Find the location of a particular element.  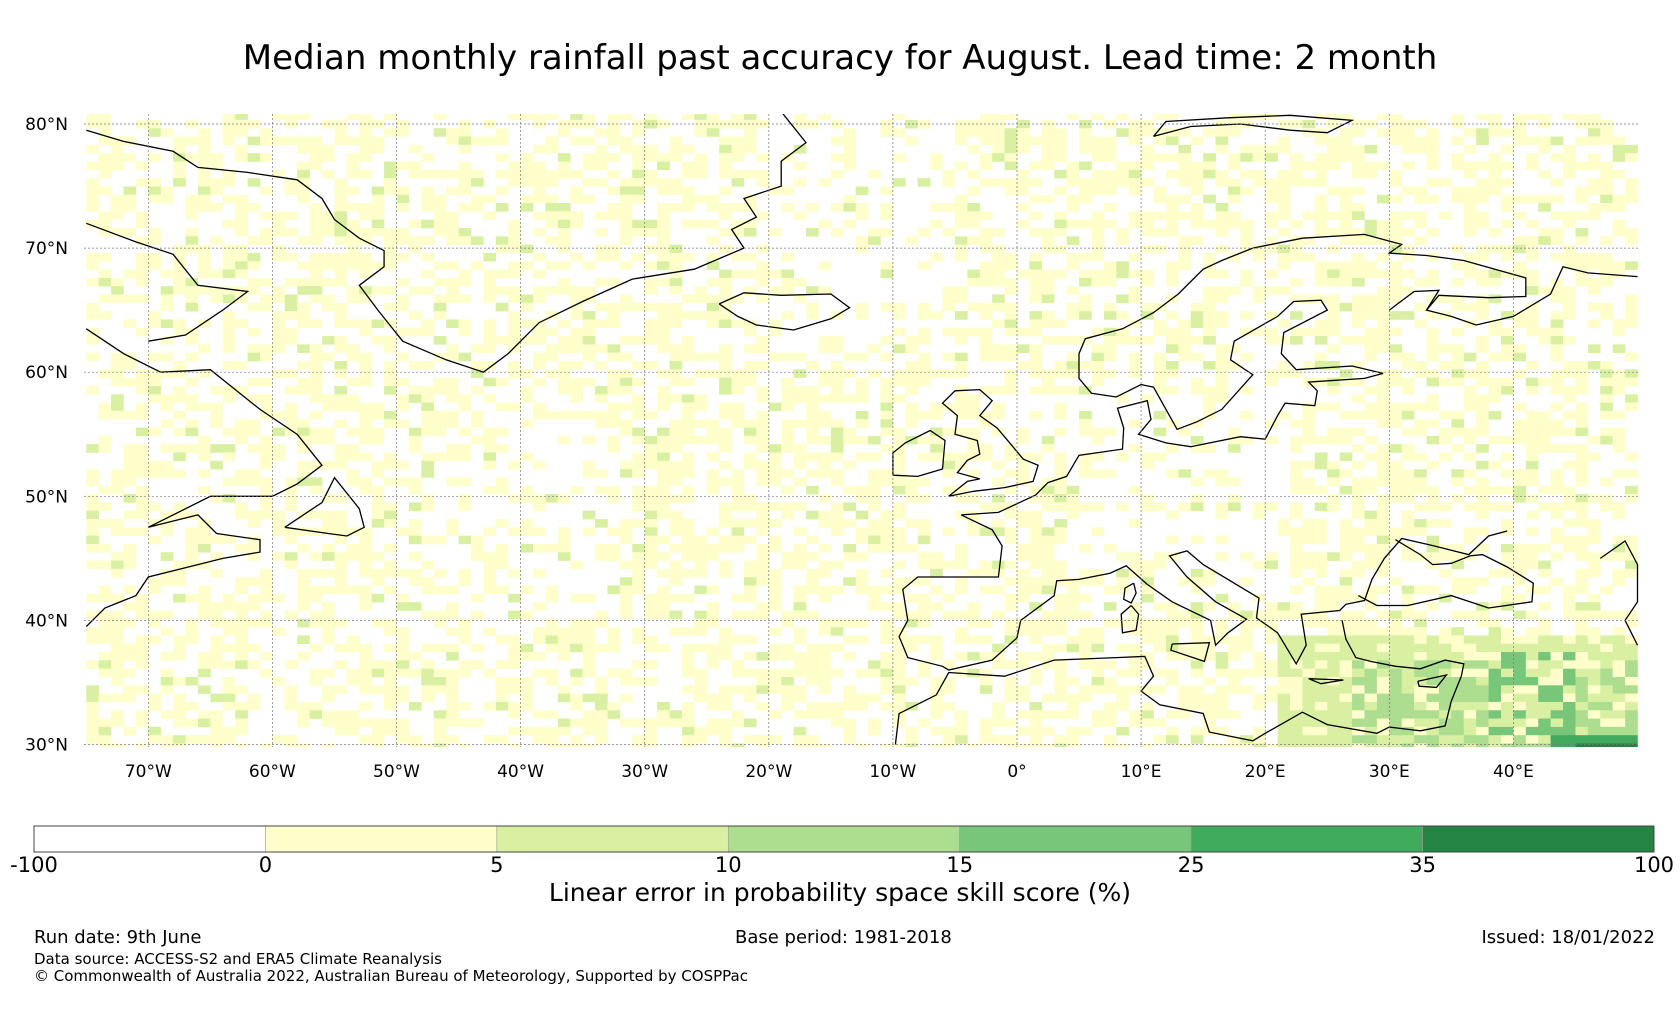

issued-date: Issued: 18/01/2022 is located at coordinates (1568, 937).